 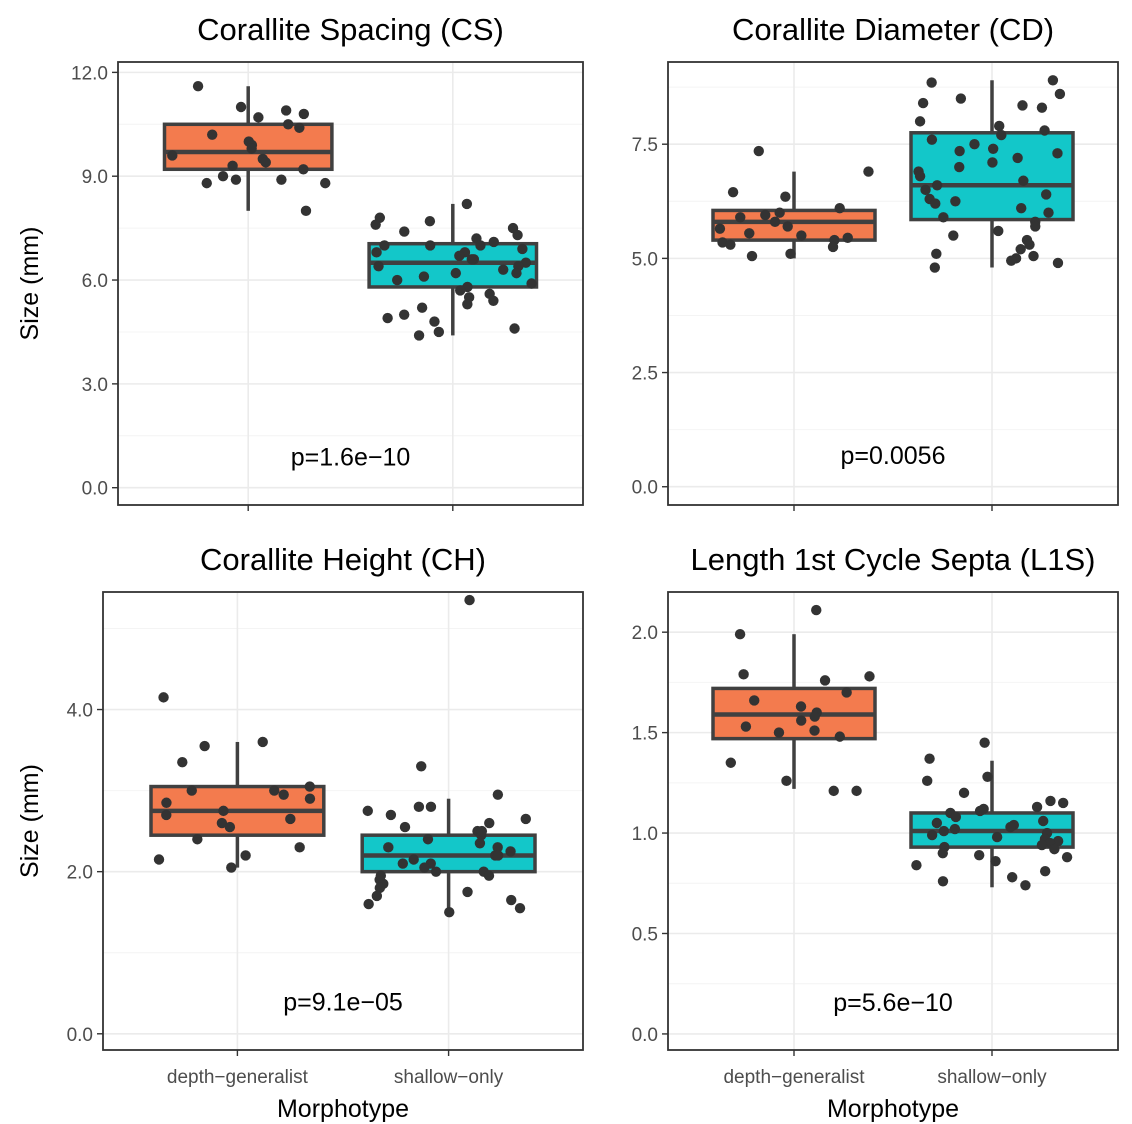 I want to click on y-tick-label: 5.0, so click(x=645, y=259).